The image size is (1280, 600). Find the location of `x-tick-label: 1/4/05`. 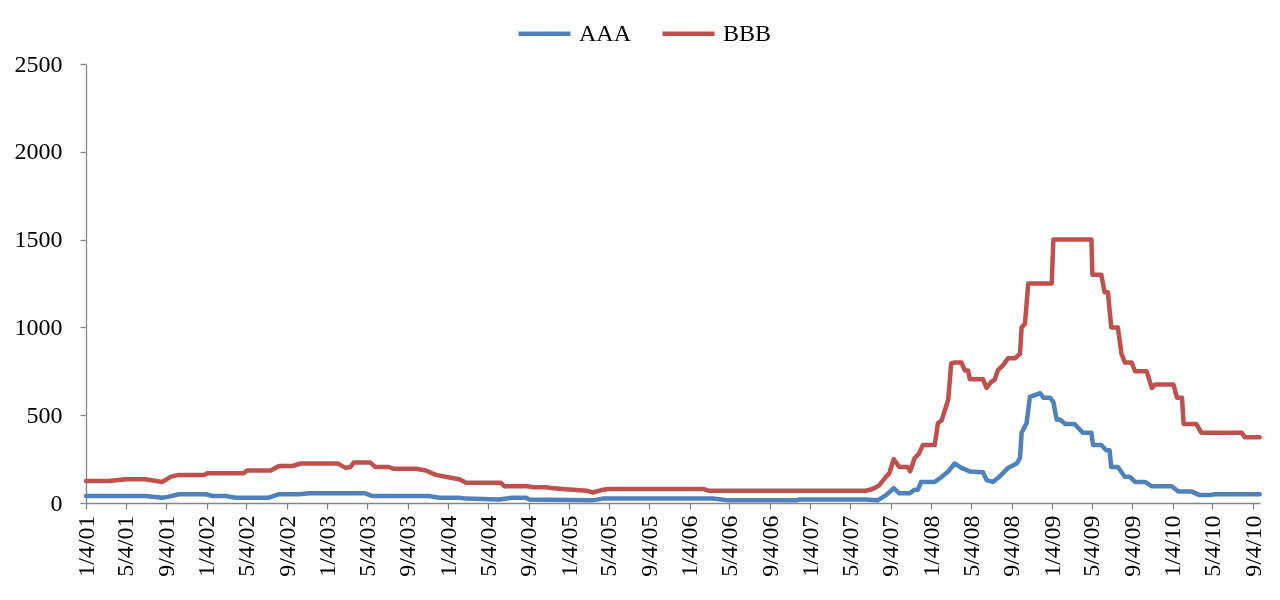

x-tick-label: 1/4/05 is located at coordinates (568, 546).